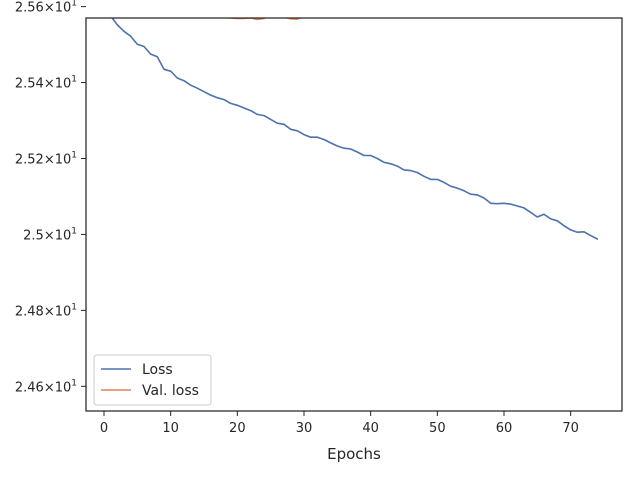 This screenshot has height=484, width=640. Describe the element at coordinates (46, 158) in the screenshot. I see `y-tick-label: 2.52×10¹` at that location.